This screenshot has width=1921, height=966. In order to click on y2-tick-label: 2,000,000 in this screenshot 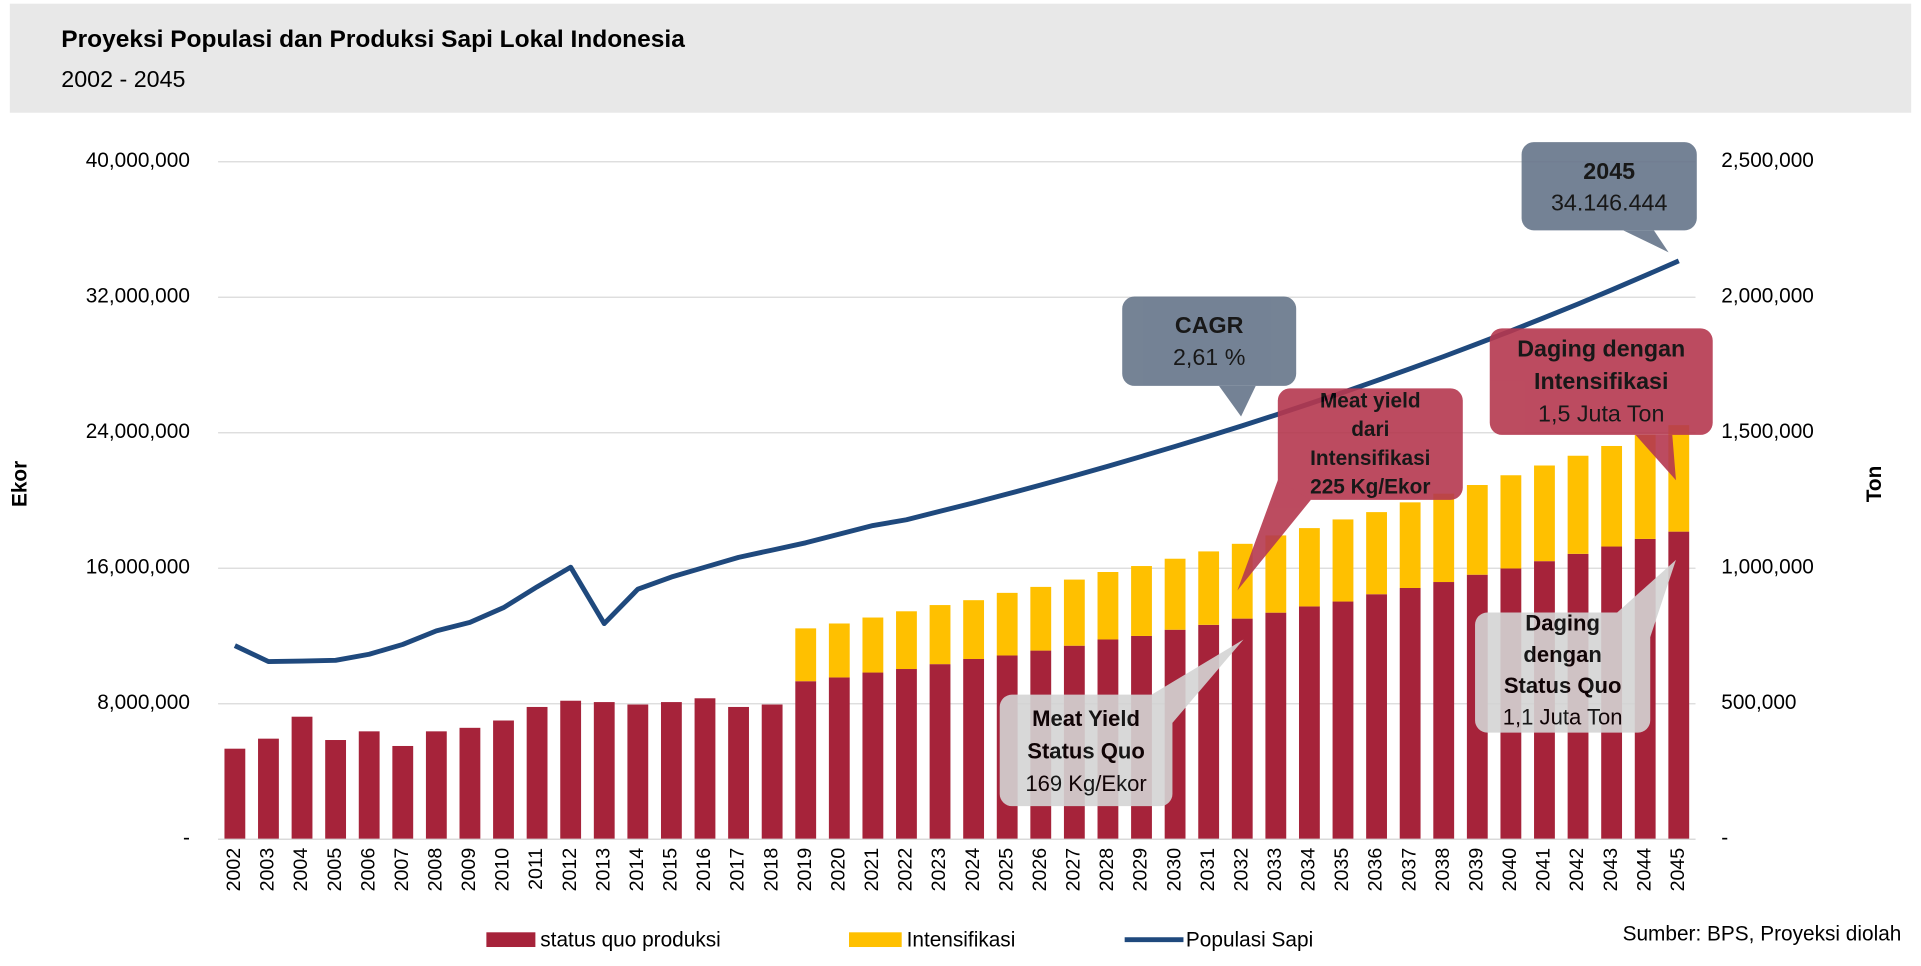, I will do `click(1767, 296)`.